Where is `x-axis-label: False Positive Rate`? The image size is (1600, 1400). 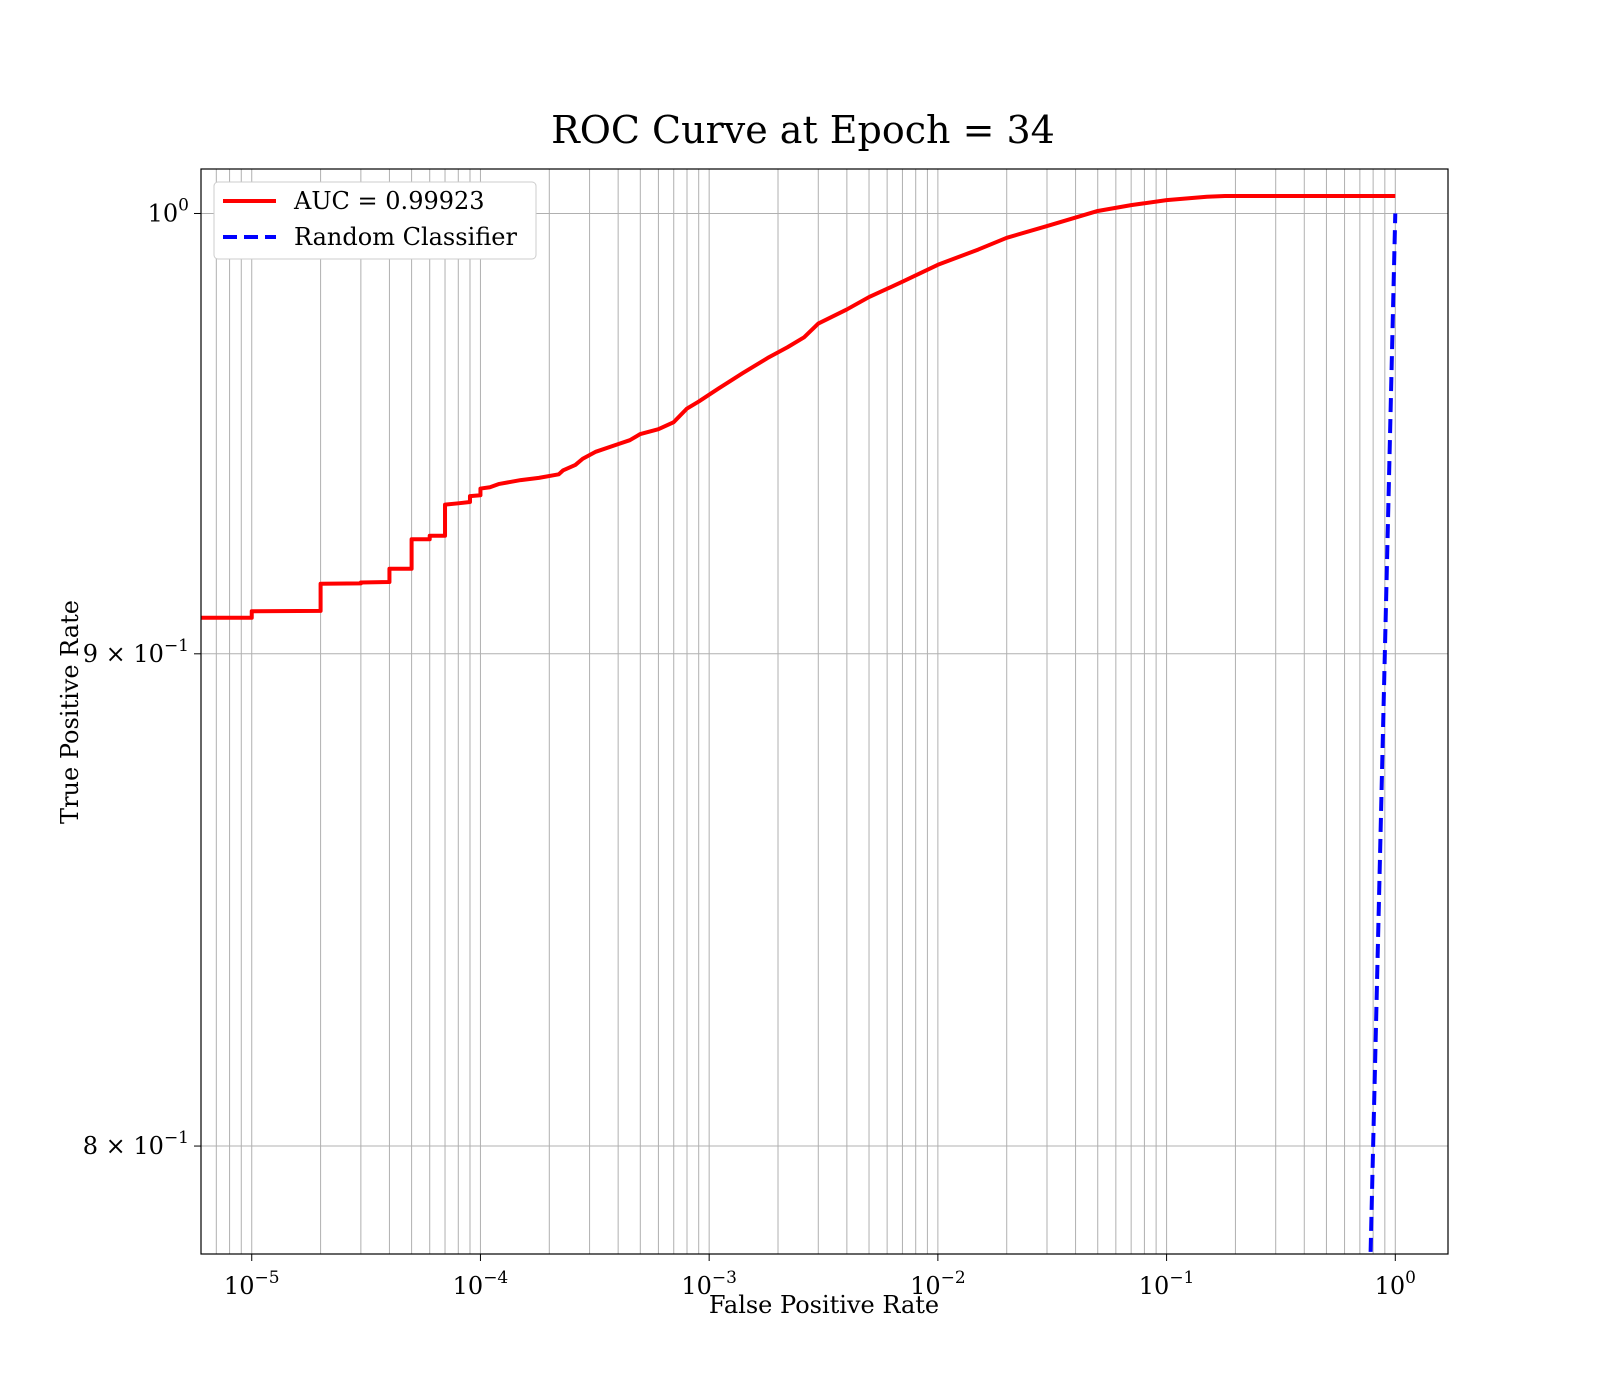 x-axis-label: False Positive Rate is located at coordinates (824, 1305).